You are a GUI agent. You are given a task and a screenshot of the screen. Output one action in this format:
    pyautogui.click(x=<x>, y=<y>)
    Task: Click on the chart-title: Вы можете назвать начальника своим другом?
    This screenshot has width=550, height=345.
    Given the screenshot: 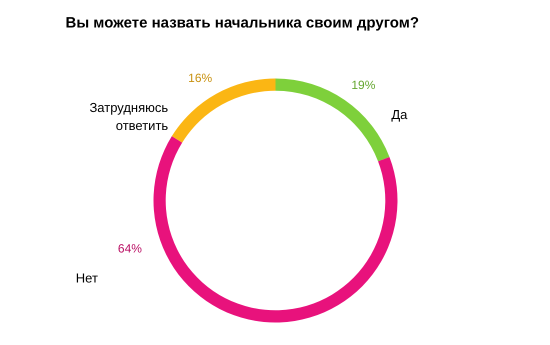 What is the action you would take?
    pyautogui.click(x=242, y=23)
    